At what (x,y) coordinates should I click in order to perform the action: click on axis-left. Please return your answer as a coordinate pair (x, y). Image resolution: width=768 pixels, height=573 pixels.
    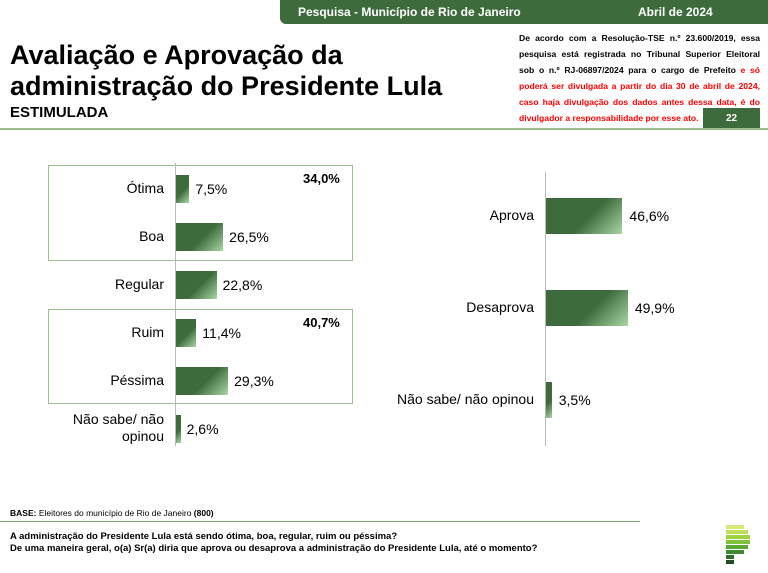
    Looking at the image, I should click on (175, 304).